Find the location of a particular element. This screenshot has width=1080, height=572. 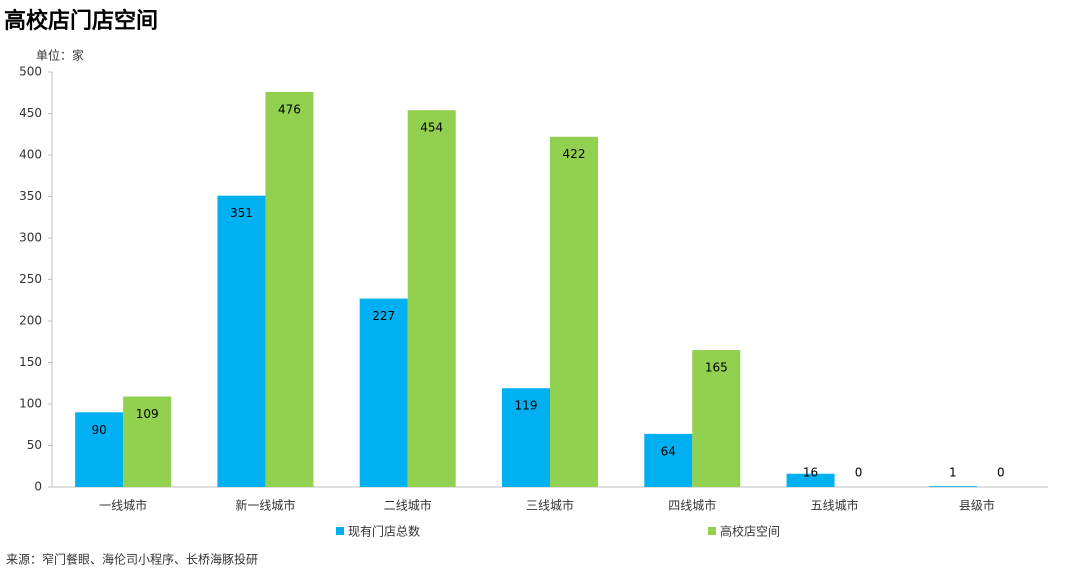

y-tick-label: 200 is located at coordinates (30, 321).